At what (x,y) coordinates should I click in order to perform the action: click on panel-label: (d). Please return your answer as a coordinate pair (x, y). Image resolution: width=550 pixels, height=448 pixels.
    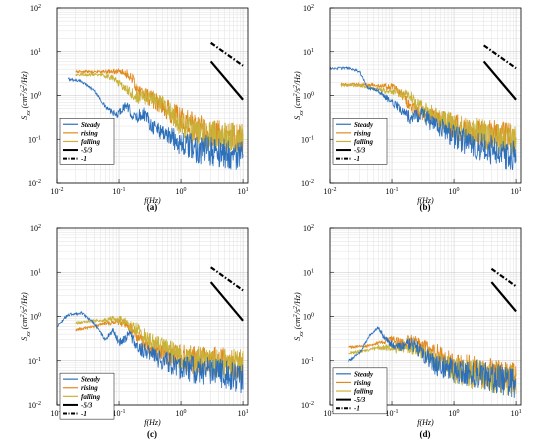
    Looking at the image, I should click on (425, 434).